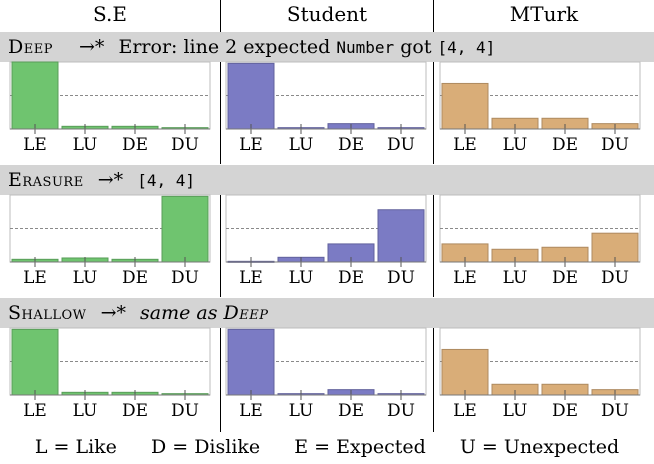  What do you see at coordinates (182, 313) in the screenshot?
I see `same-as-text: same as` at bounding box center [182, 313].